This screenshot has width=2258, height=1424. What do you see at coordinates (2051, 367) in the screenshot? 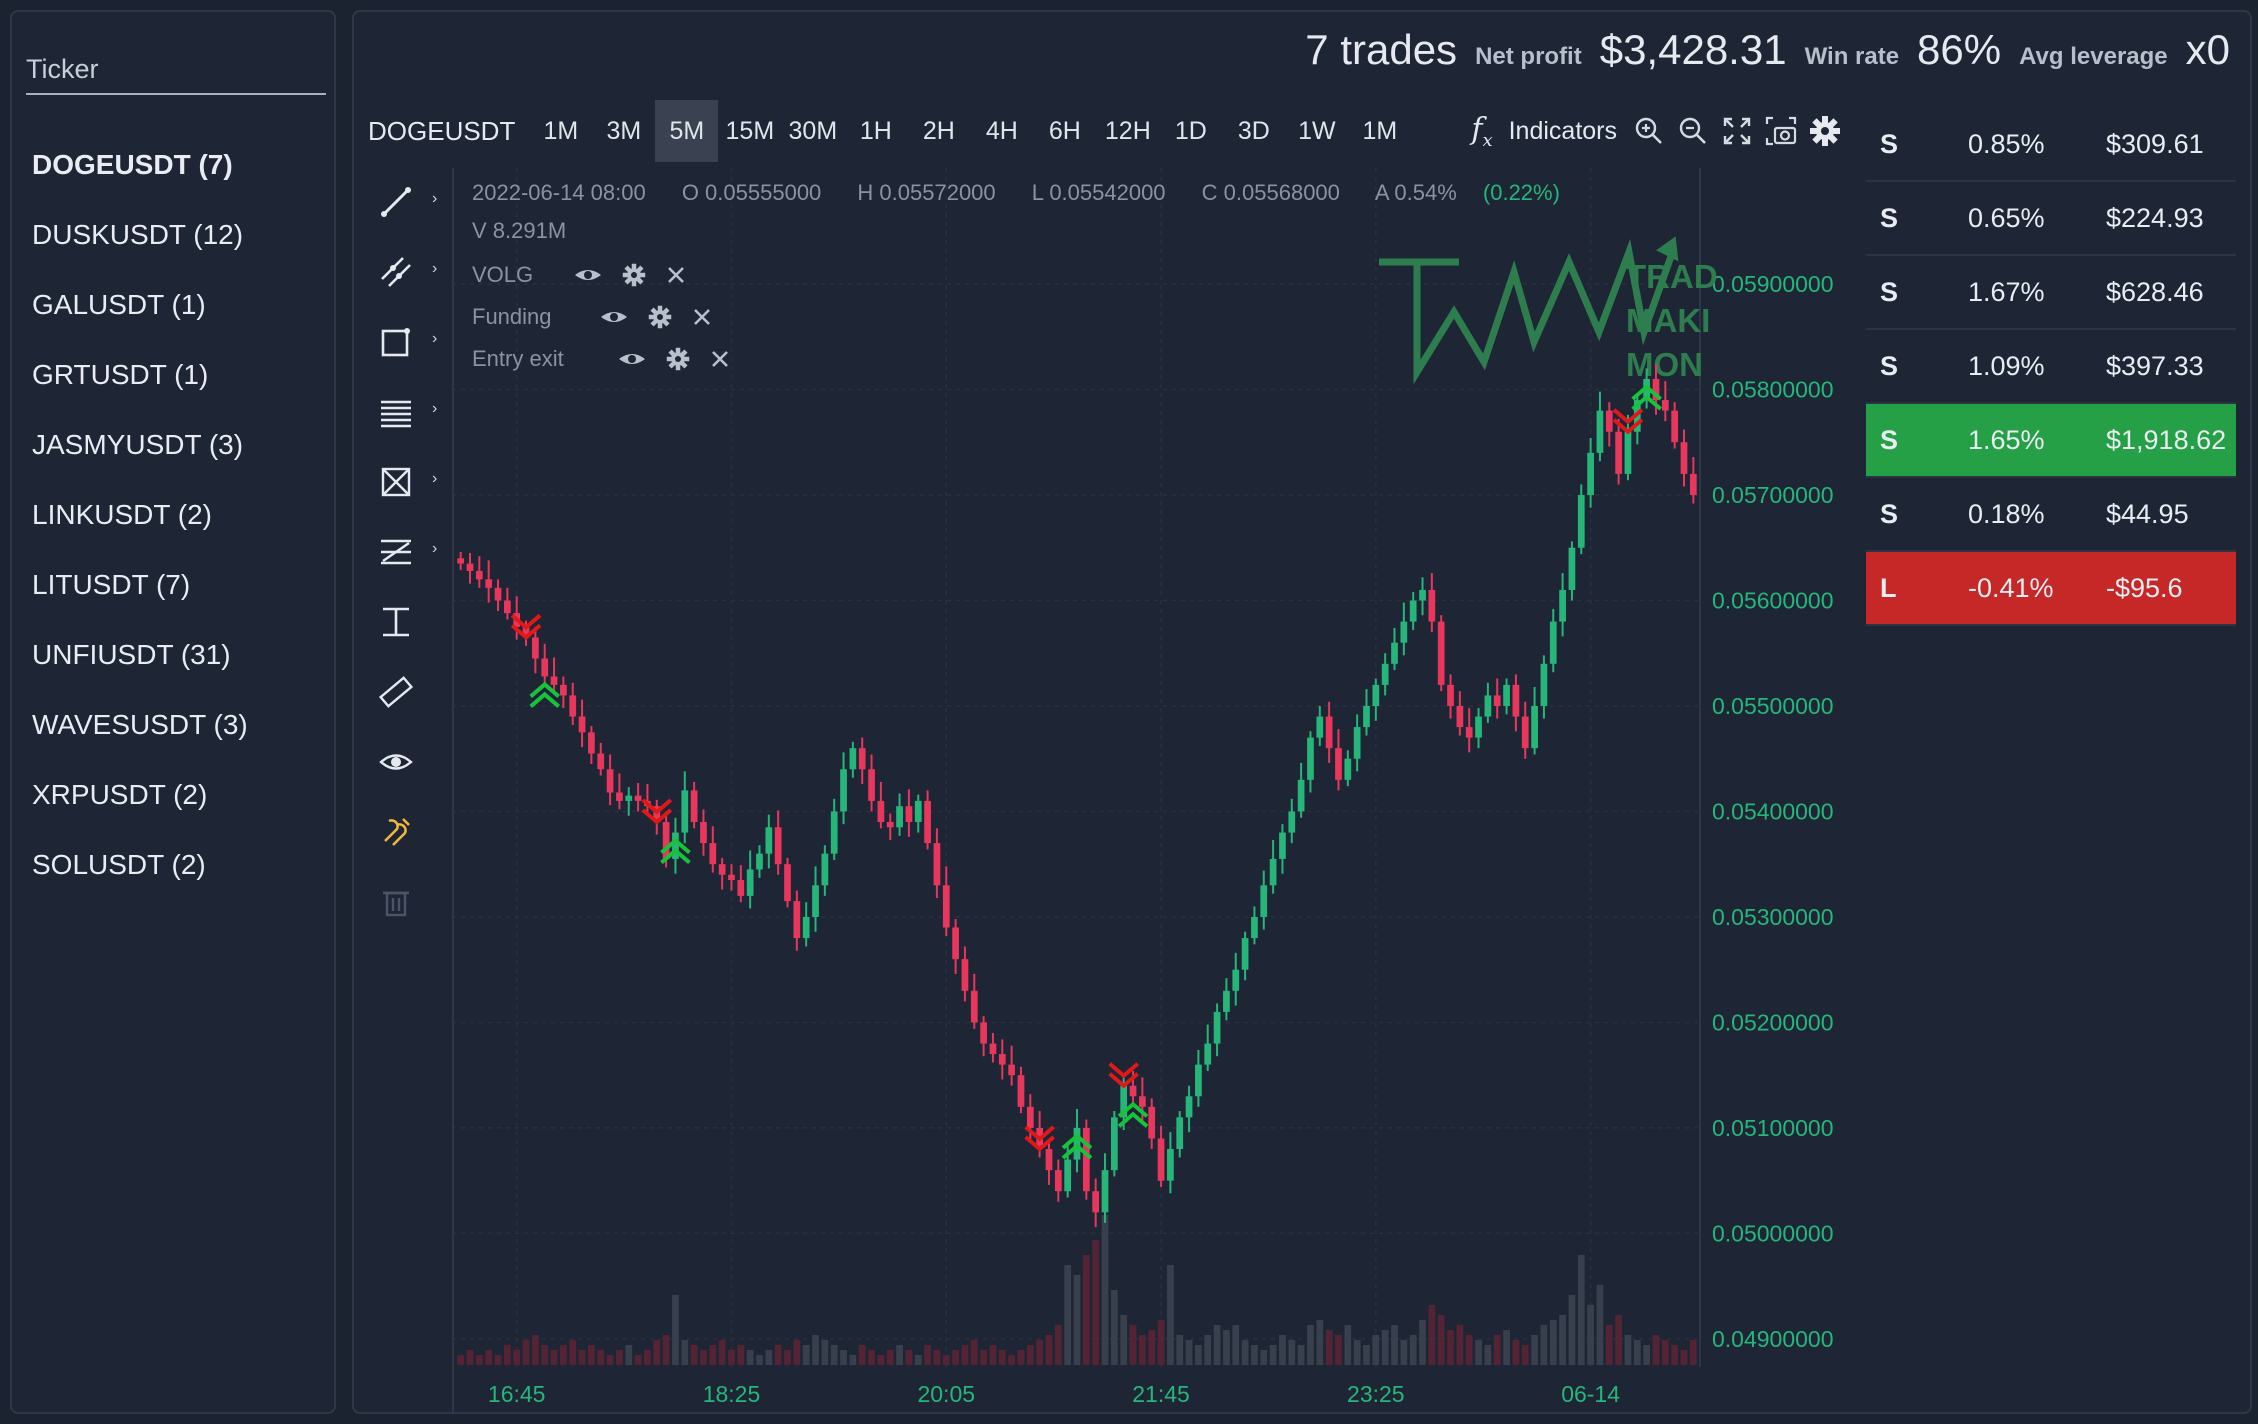
I see `trade-row: S 1.09% $397.33` at bounding box center [2051, 367].